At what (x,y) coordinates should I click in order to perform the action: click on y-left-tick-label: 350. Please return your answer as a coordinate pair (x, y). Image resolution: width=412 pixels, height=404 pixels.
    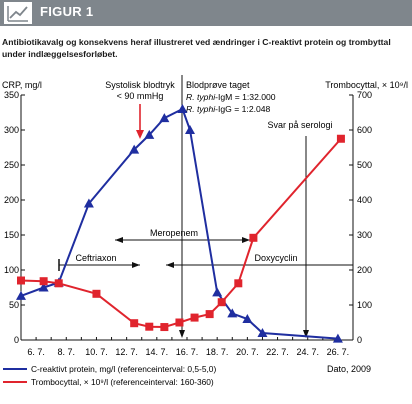
    Looking at the image, I should click on (11, 95).